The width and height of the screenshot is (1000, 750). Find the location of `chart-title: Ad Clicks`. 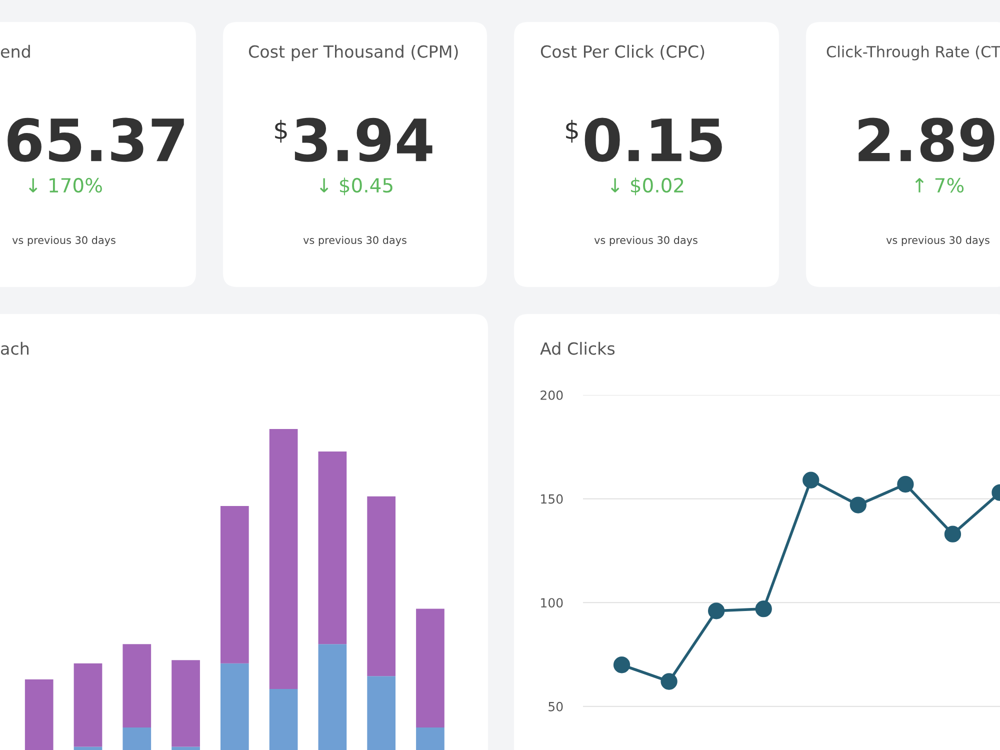

chart-title: Ad Clicks is located at coordinates (577, 348).